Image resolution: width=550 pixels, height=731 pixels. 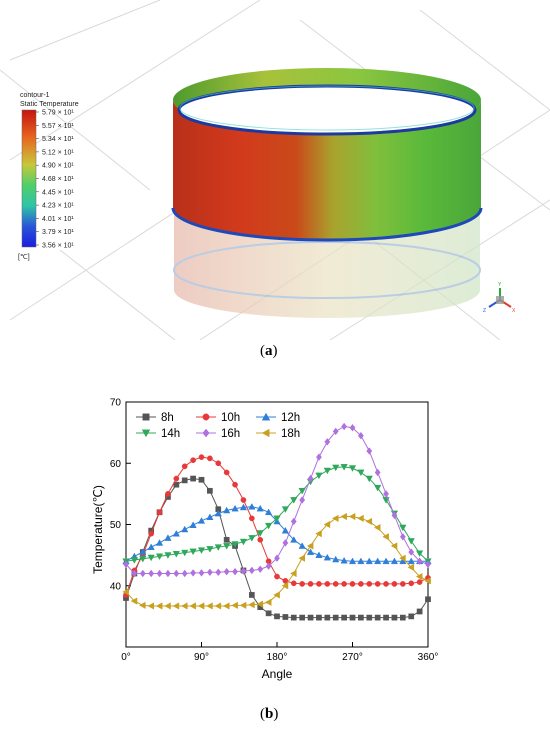 I want to click on legend-title-2: Static Temperature, so click(x=49, y=104).